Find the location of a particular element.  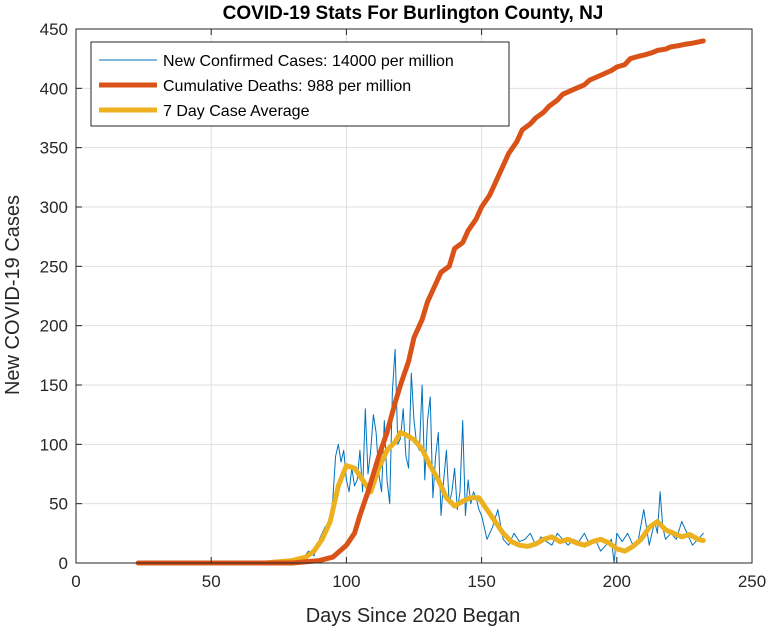

y-tick-label: 100 is located at coordinates (54, 444).